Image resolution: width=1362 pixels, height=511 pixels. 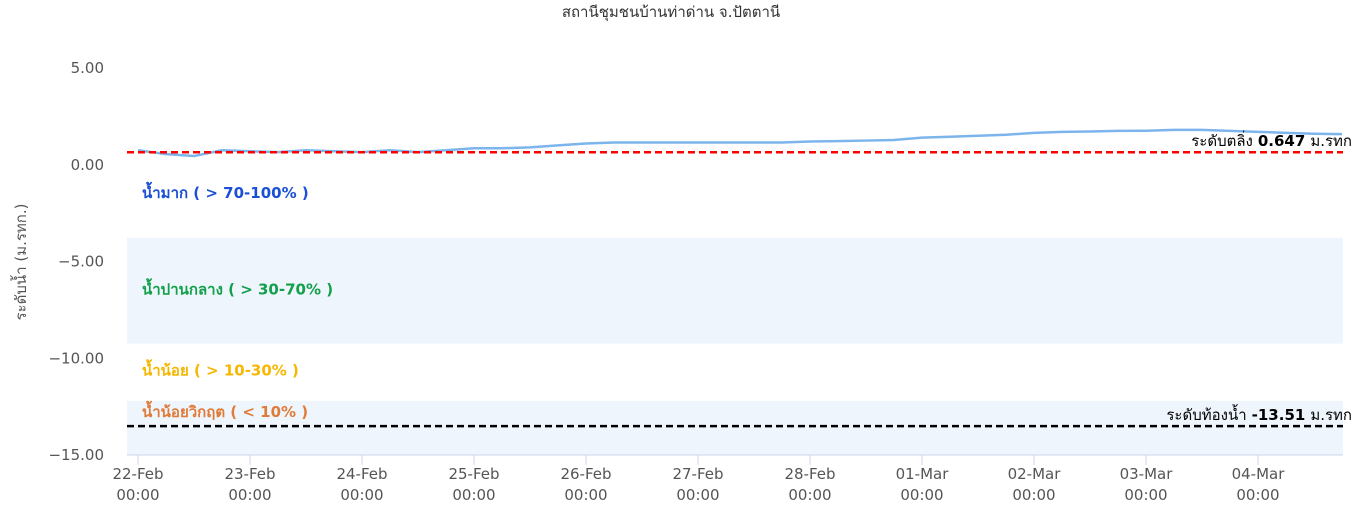 I want to click on plot-line-prefix: ระดับตลิ่ง, so click(x=1222, y=140).